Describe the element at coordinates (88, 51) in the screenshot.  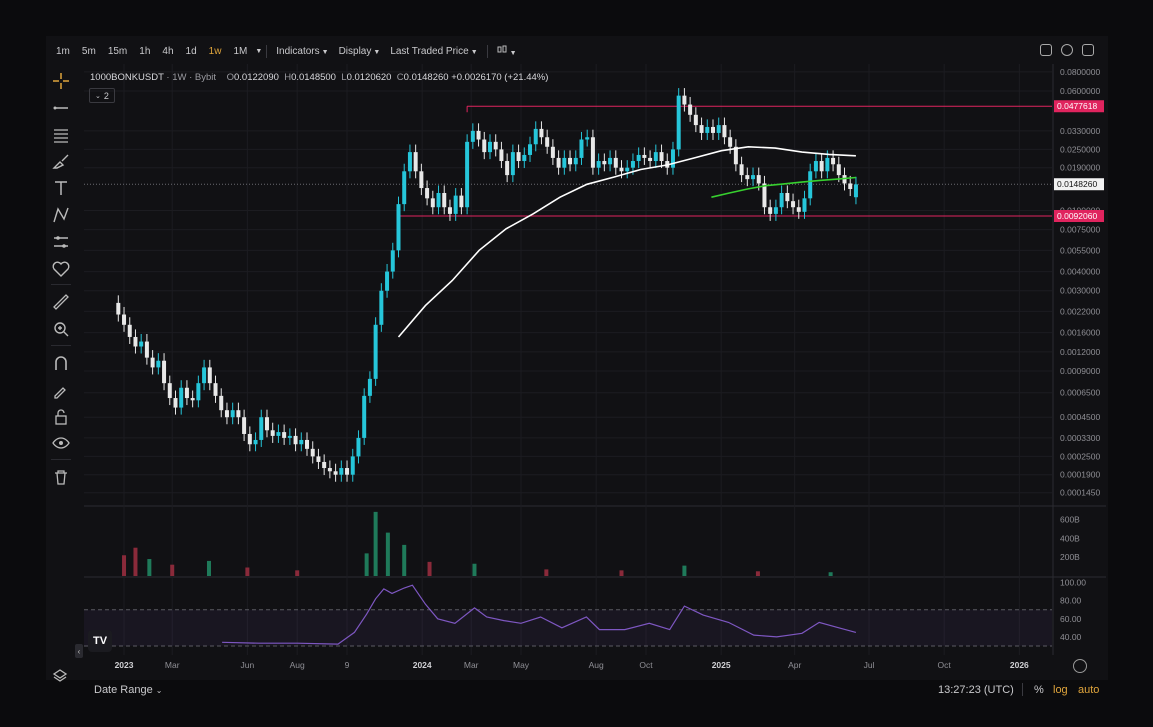
I see `timeframe-5m: 5m` at that location.